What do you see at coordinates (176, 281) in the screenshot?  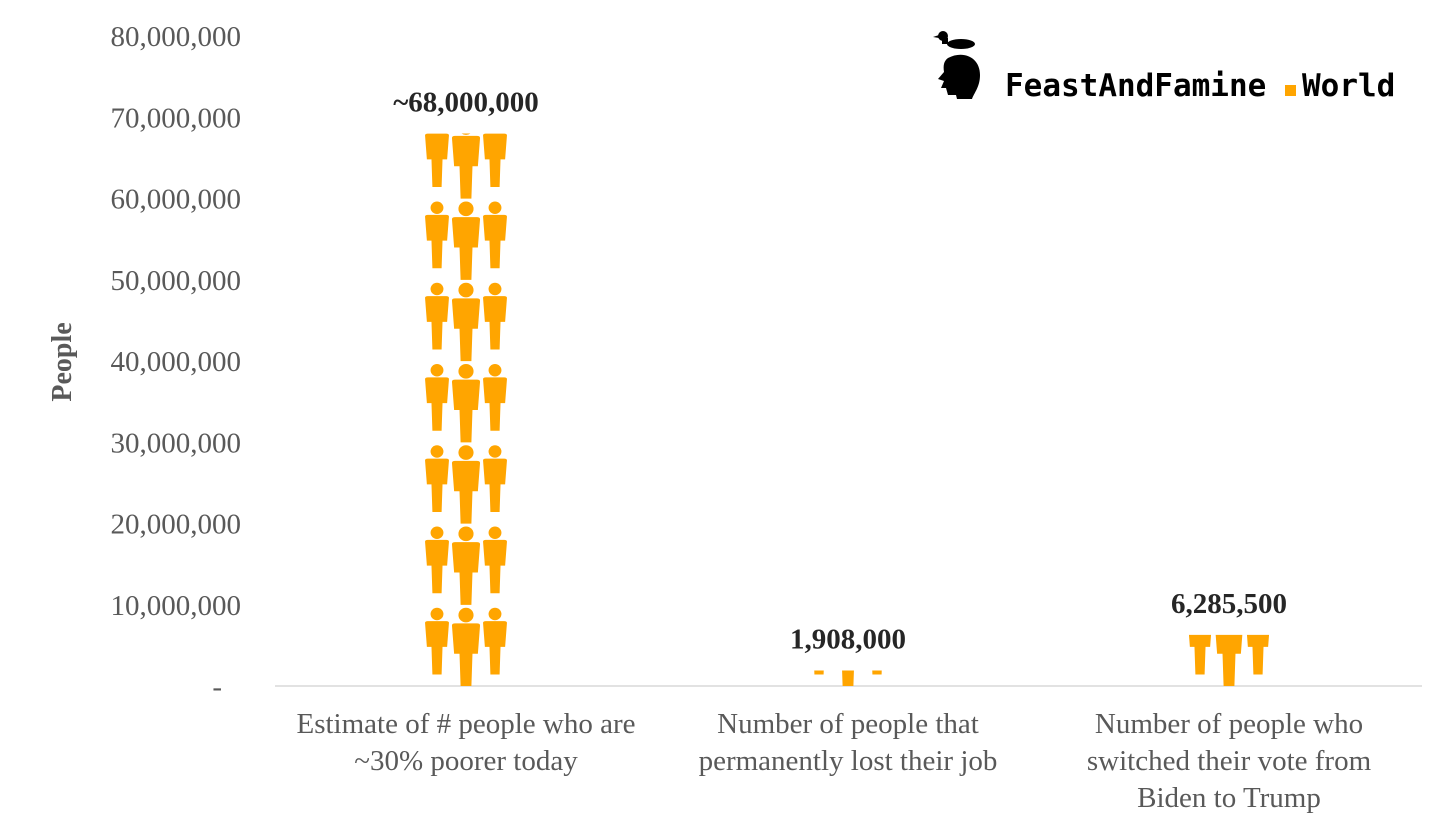 I see `y-tick-label: 50,000,000` at bounding box center [176, 281].